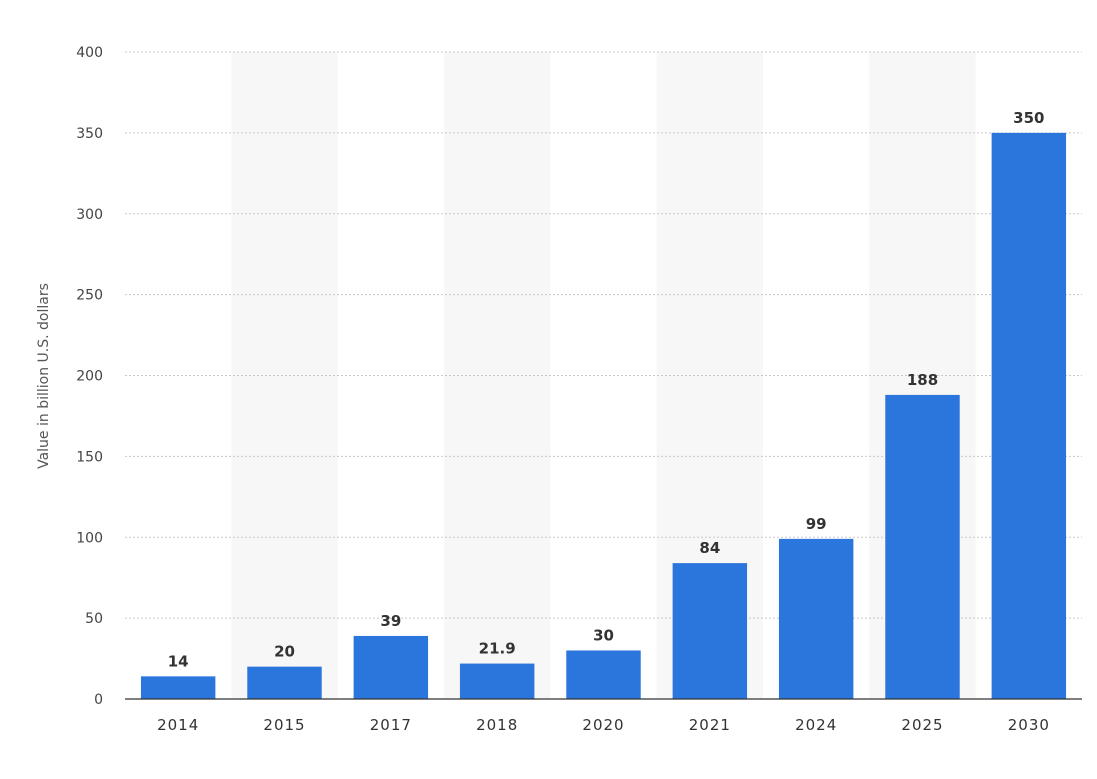  I want to click on y-tick-label: 0, so click(98, 700).